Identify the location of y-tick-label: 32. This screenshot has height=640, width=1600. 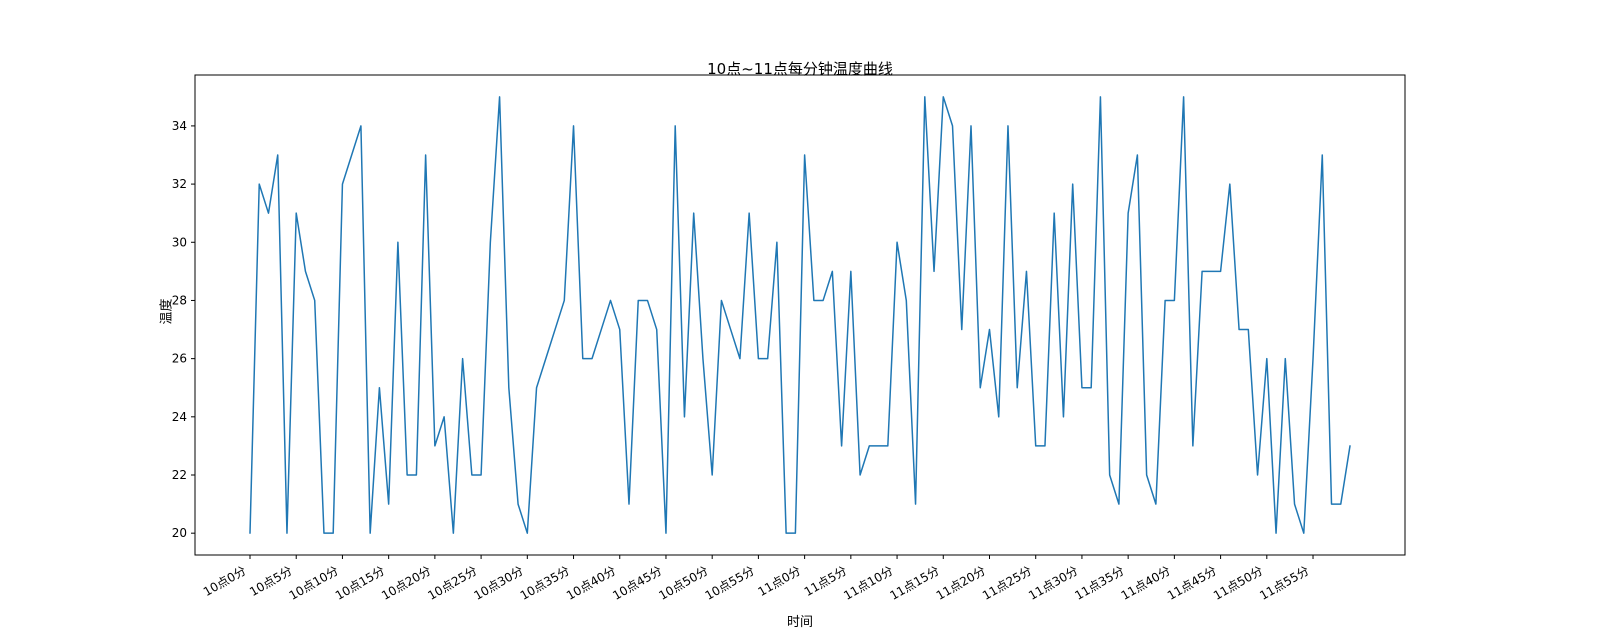
(179, 184).